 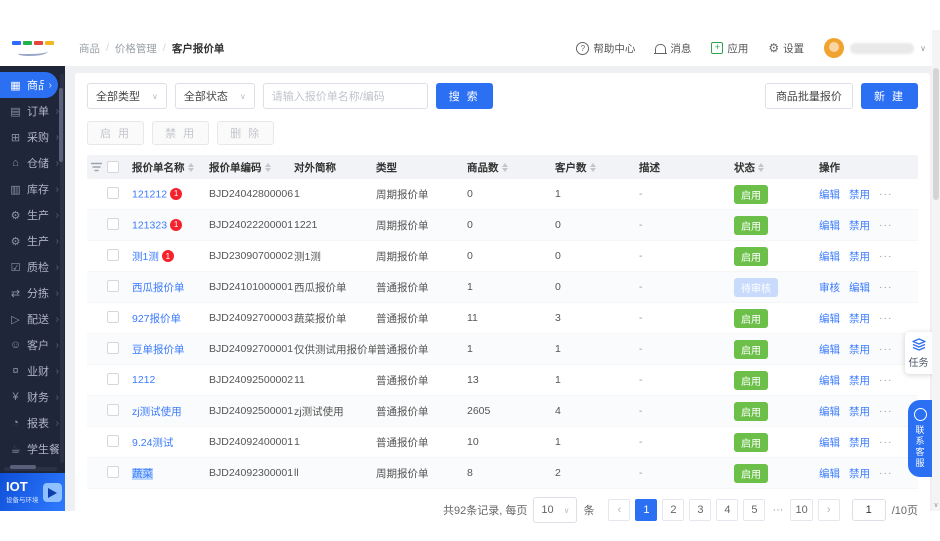 I want to click on batch-quote-button: 商品批量报价, so click(x=808, y=96).